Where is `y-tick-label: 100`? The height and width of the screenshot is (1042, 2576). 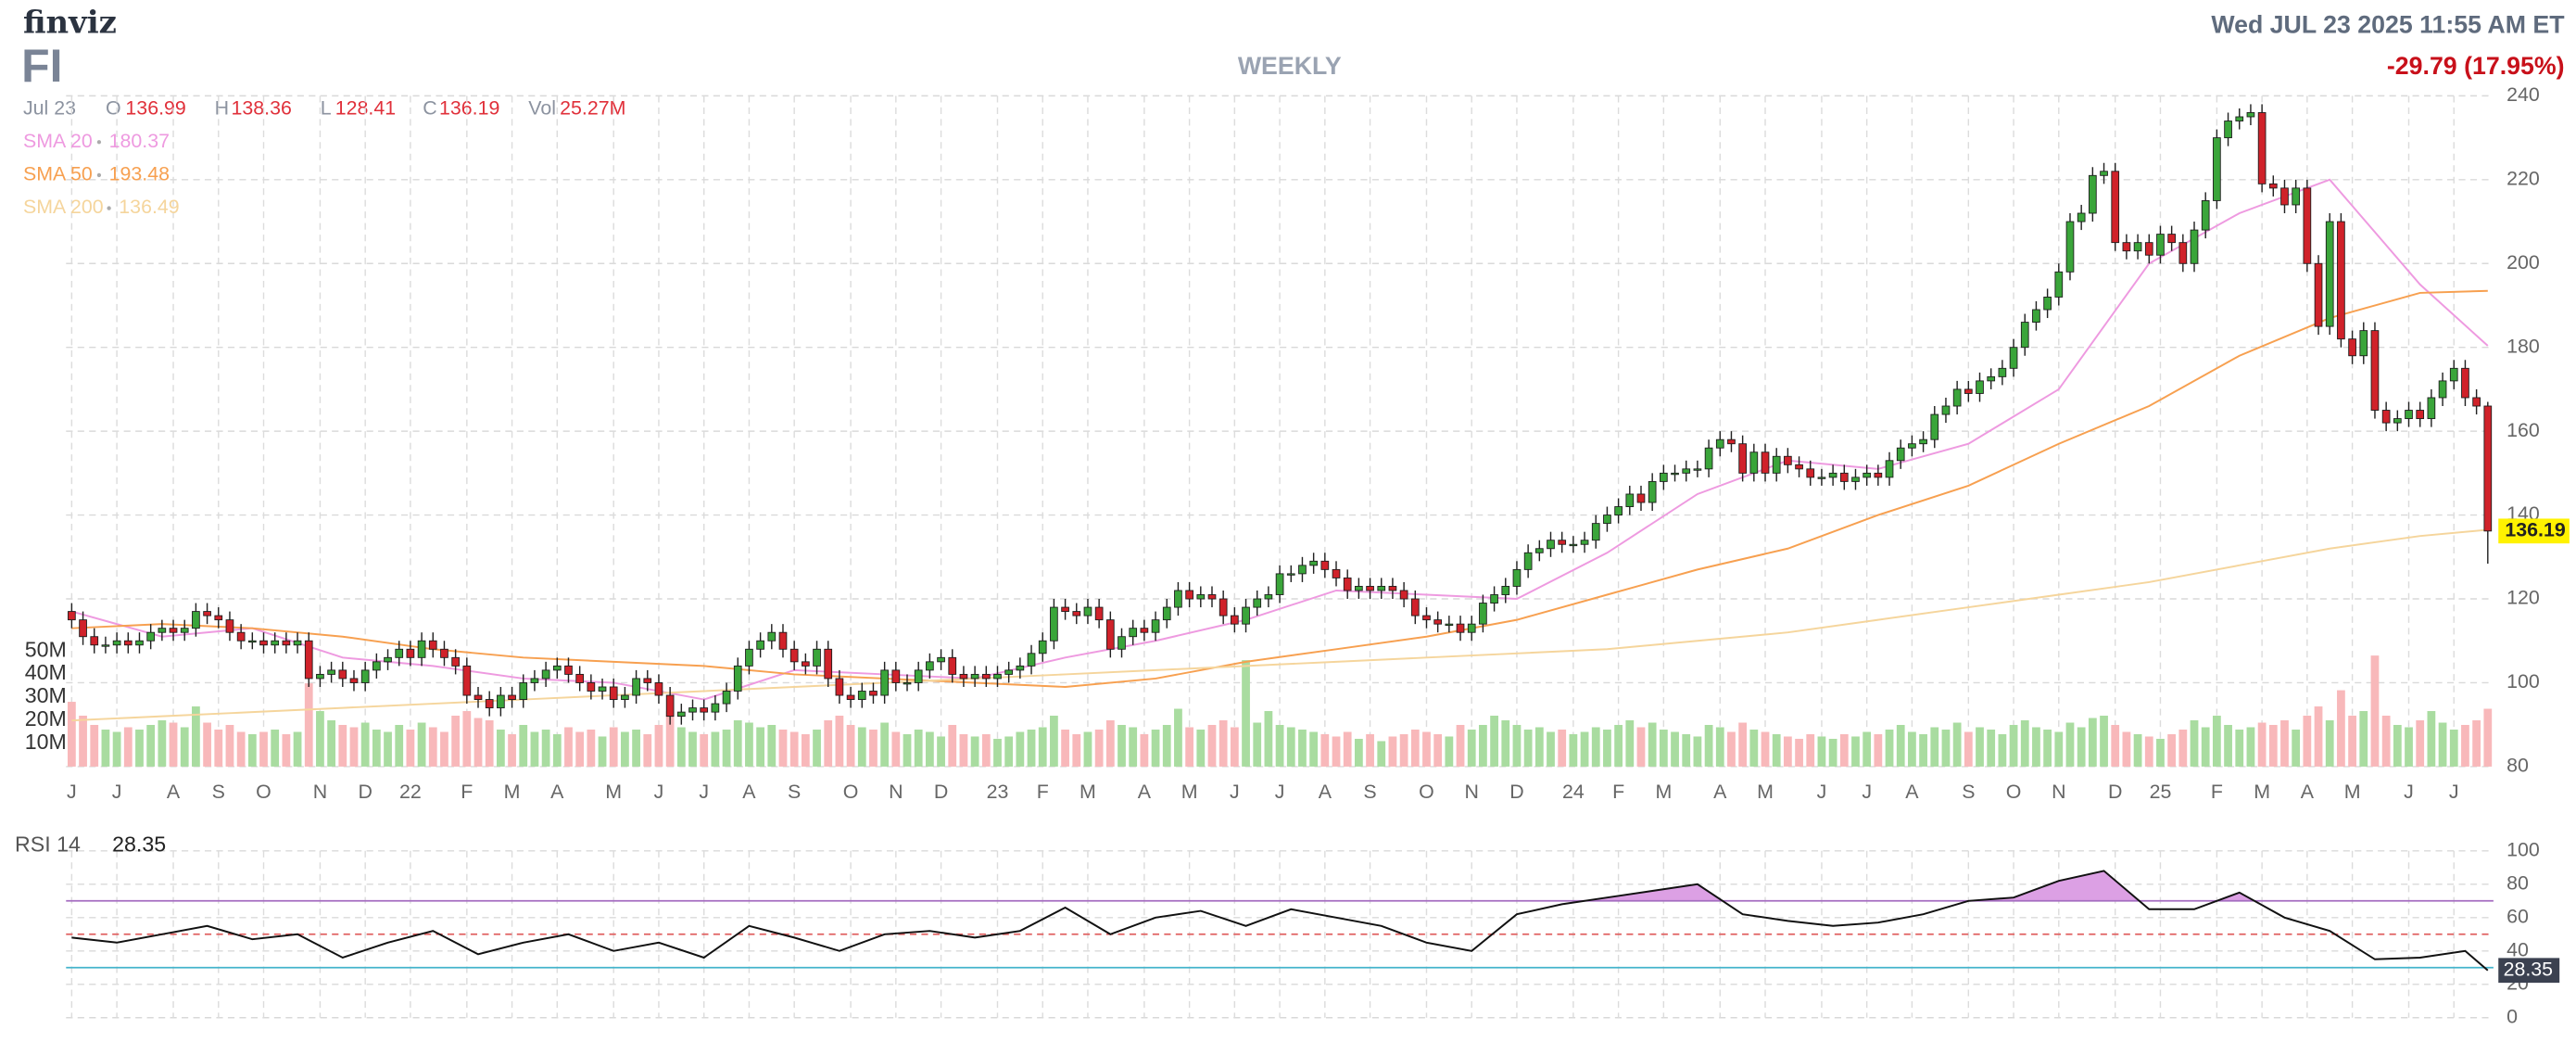 y-tick-label: 100 is located at coordinates (2523, 849).